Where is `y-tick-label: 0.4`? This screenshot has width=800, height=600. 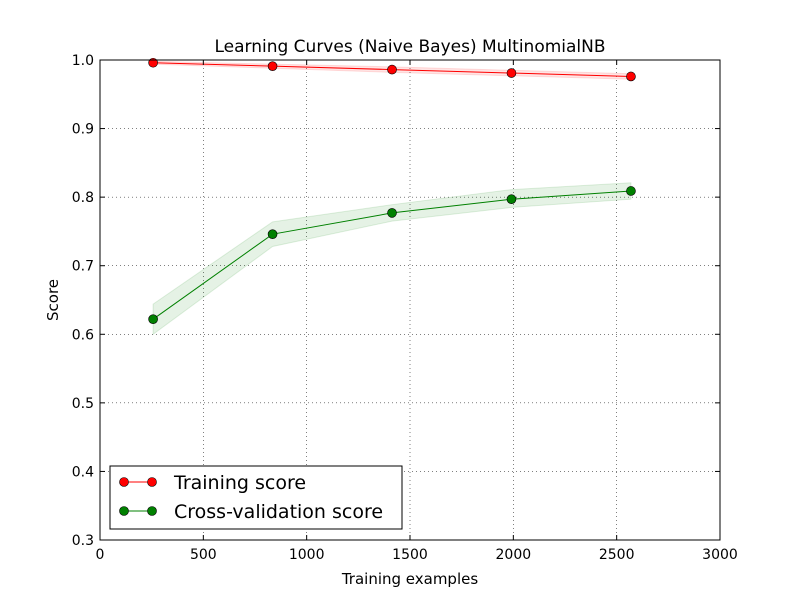
y-tick-label: 0.4 is located at coordinates (83, 472).